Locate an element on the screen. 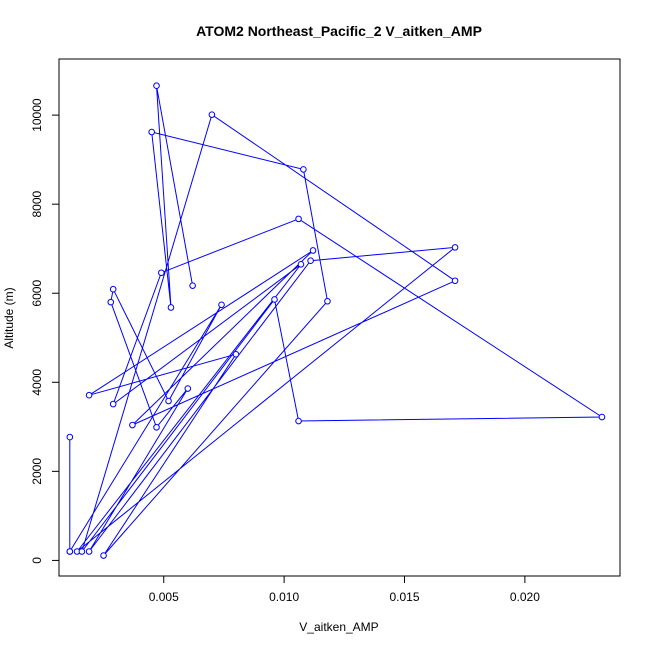 The height and width of the screenshot is (650, 650). x-axis-label: V_aitken_AMP is located at coordinates (338, 627).